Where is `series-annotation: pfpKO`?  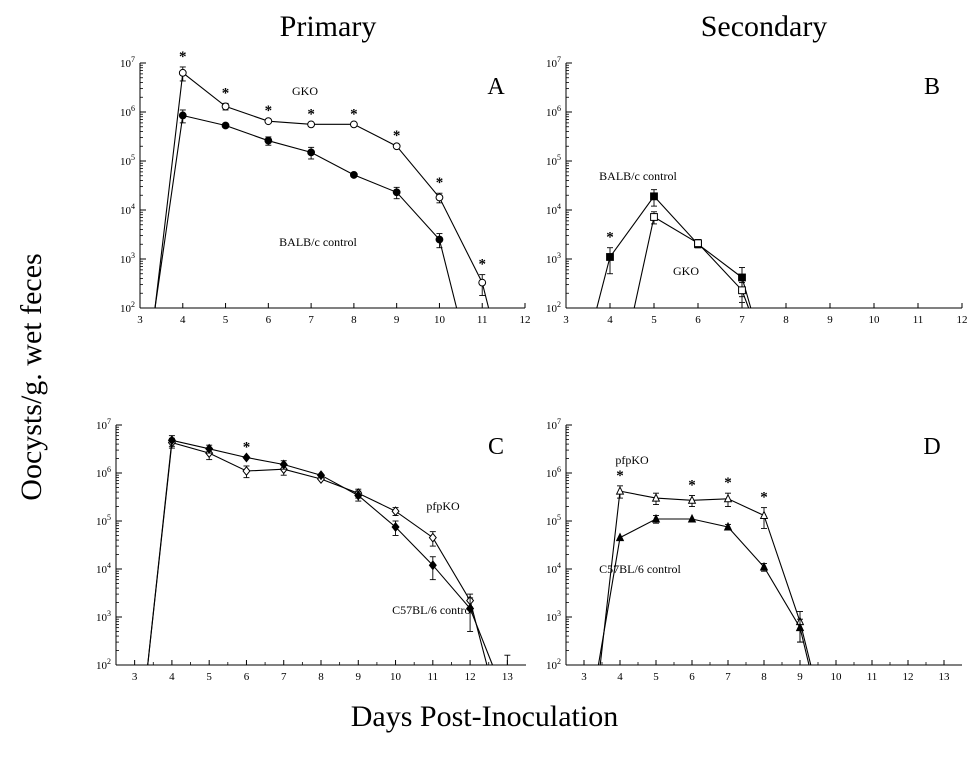 series-annotation: pfpKO is located at coordinates (443, 506).